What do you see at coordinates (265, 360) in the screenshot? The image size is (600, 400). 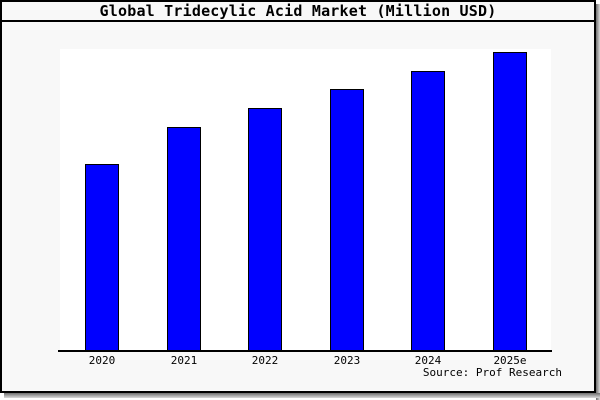 I see `x-tick-label-2022: 2022` at bounding box center [265, 360].